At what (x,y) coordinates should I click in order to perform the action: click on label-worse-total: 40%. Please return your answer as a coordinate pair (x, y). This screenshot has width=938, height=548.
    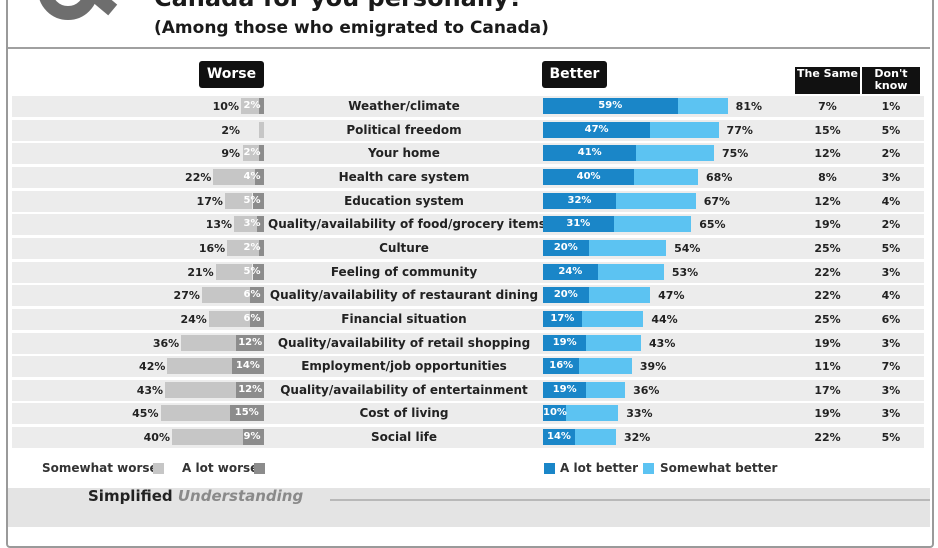
    Looking at the image, I should click on (156, 438).